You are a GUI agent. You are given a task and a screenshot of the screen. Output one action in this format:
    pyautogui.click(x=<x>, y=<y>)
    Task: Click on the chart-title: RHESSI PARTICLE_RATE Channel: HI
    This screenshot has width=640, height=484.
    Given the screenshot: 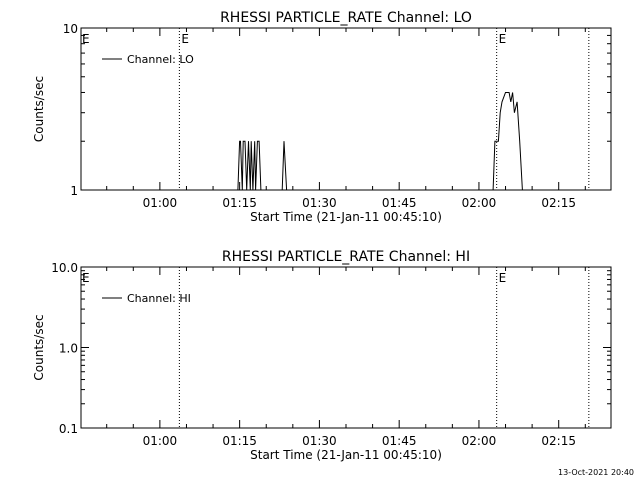 What is the action you would take?
    pyautogui.click(x=346, y=257)
    